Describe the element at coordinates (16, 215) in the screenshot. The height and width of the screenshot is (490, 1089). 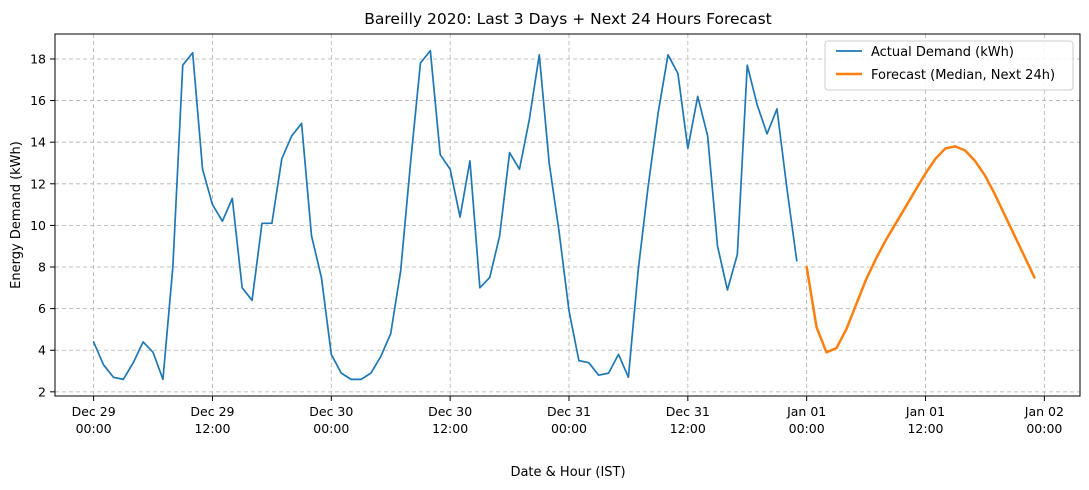
I see `y-axis-label: Energy Demand (kWh)` at that location.